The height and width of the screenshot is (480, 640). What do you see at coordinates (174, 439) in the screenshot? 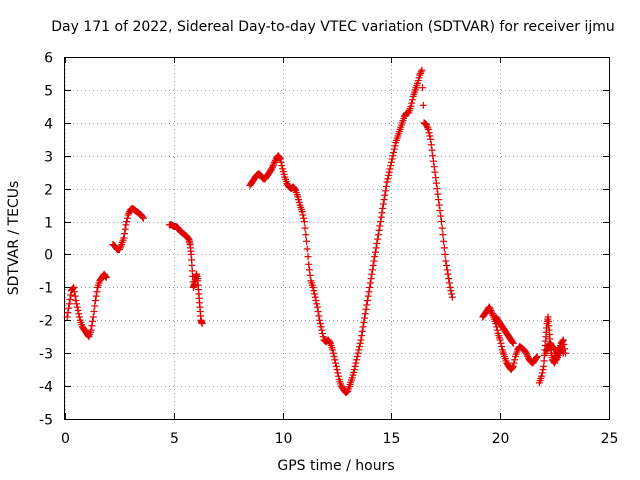
I see `x-tick-label: 5` at bounding box center [174, 439].